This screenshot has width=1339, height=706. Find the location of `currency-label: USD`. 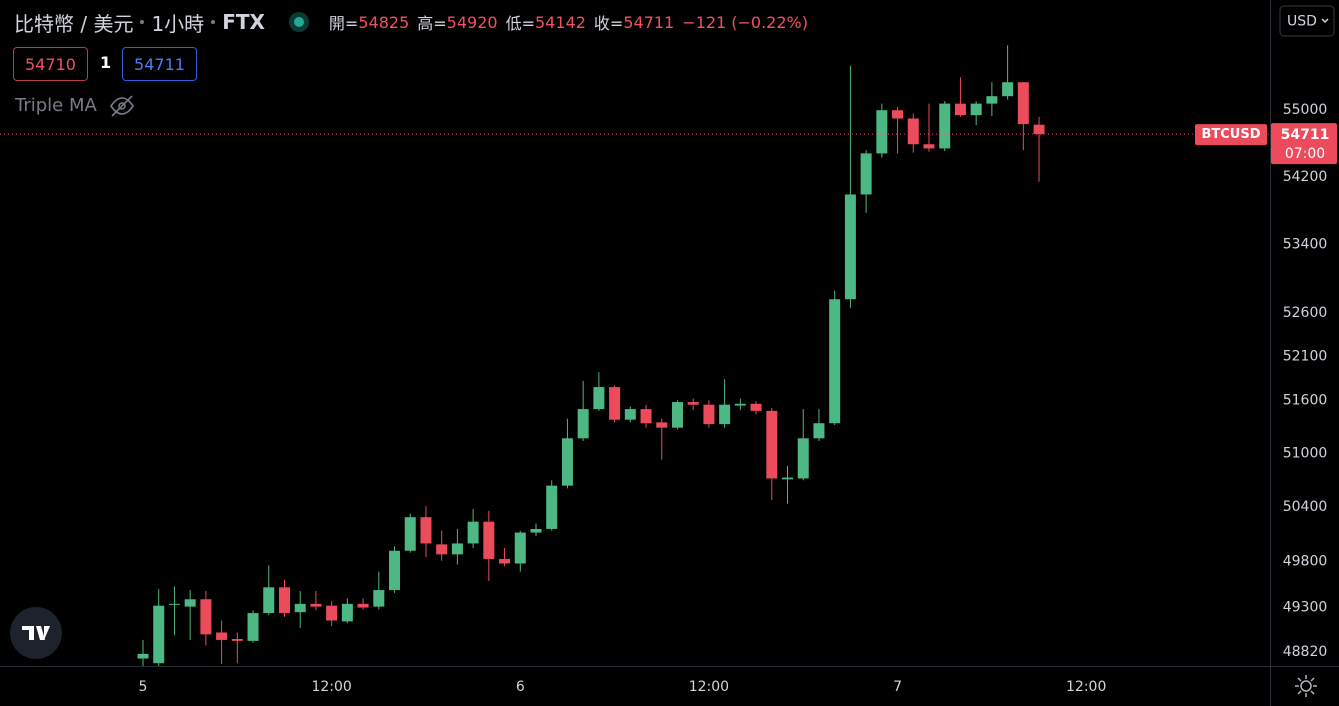

currency-label: USD is located at coordinates (1302, 22).